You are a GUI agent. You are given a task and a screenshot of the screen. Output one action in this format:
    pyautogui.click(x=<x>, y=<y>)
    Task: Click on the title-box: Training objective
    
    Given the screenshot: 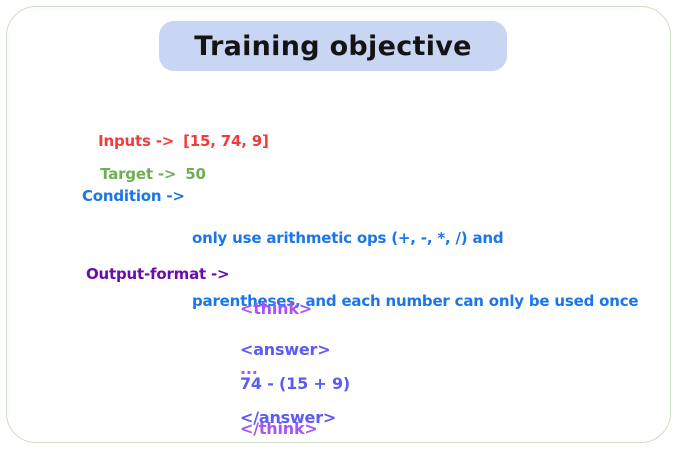 What is the action you would take?
    pyautogui.click(x=333, y=46)
    